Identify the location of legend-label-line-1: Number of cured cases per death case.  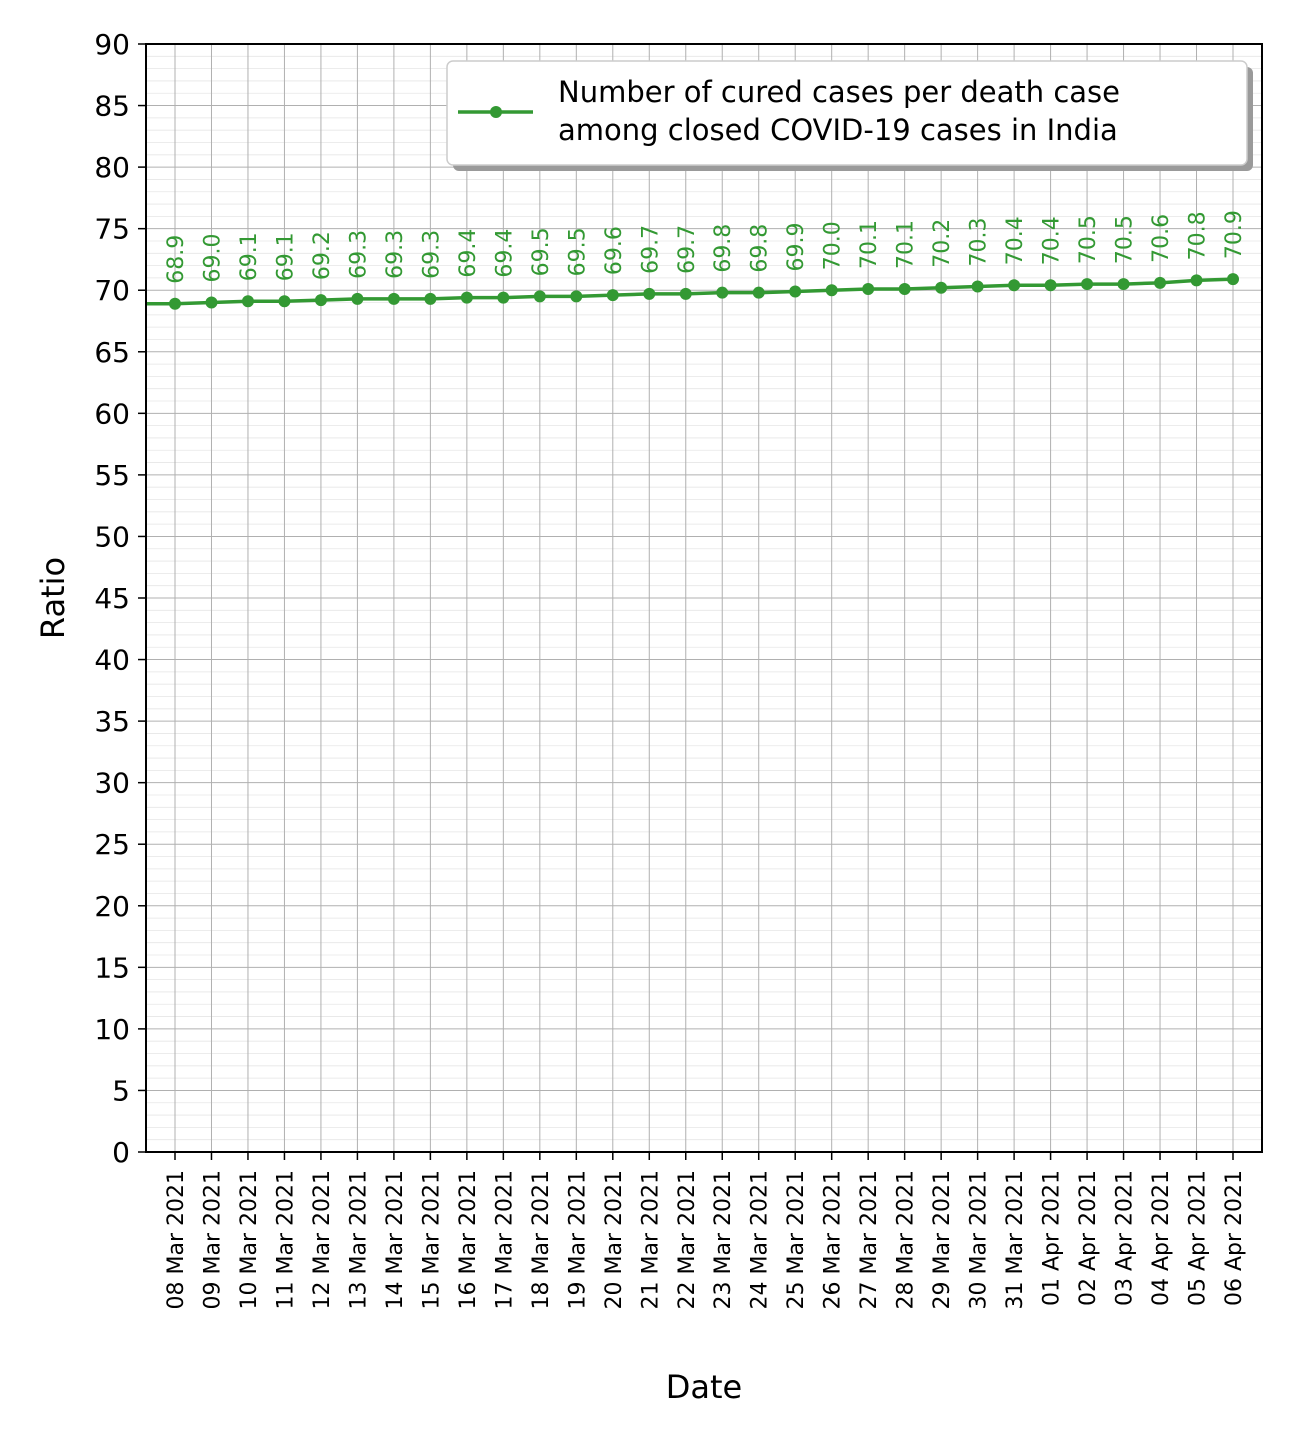
(839, 92).